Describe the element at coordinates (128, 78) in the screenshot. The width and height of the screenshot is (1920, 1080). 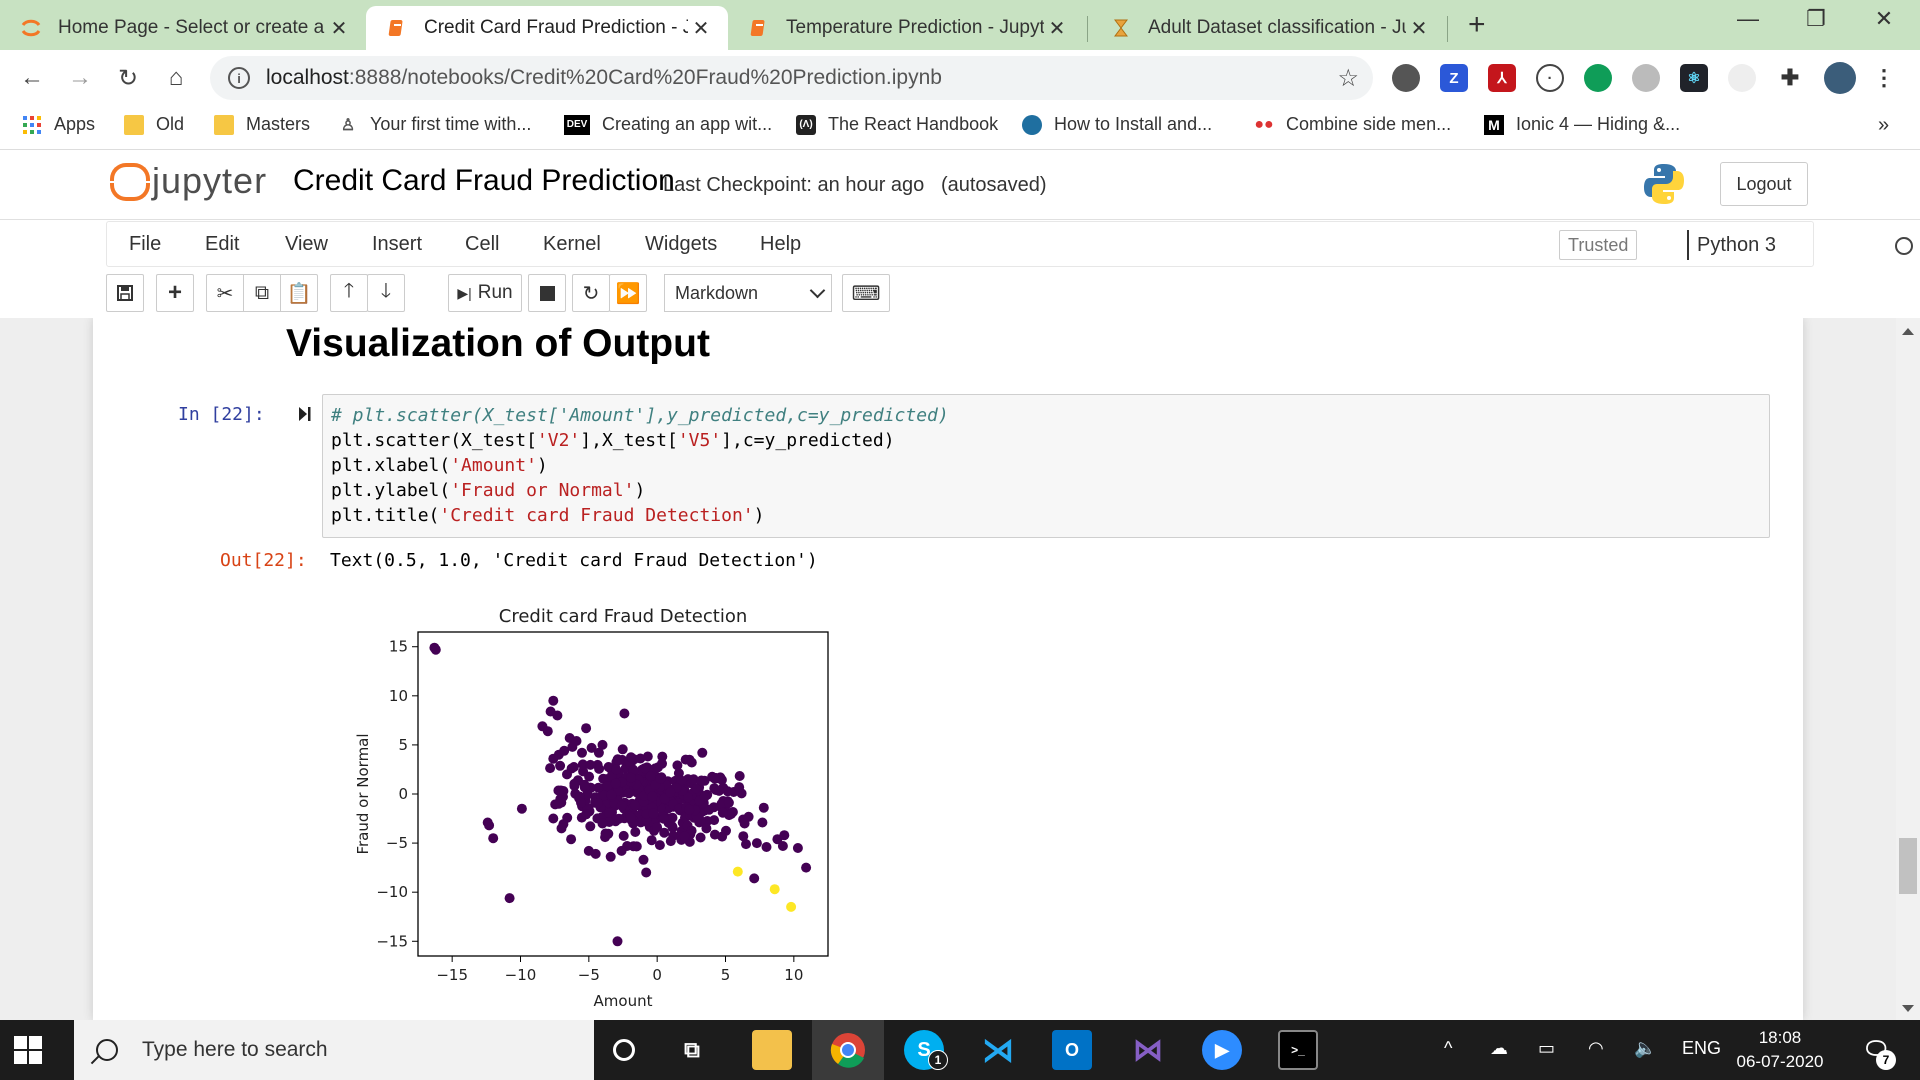
I see `reload-icon: ↻` at that location.